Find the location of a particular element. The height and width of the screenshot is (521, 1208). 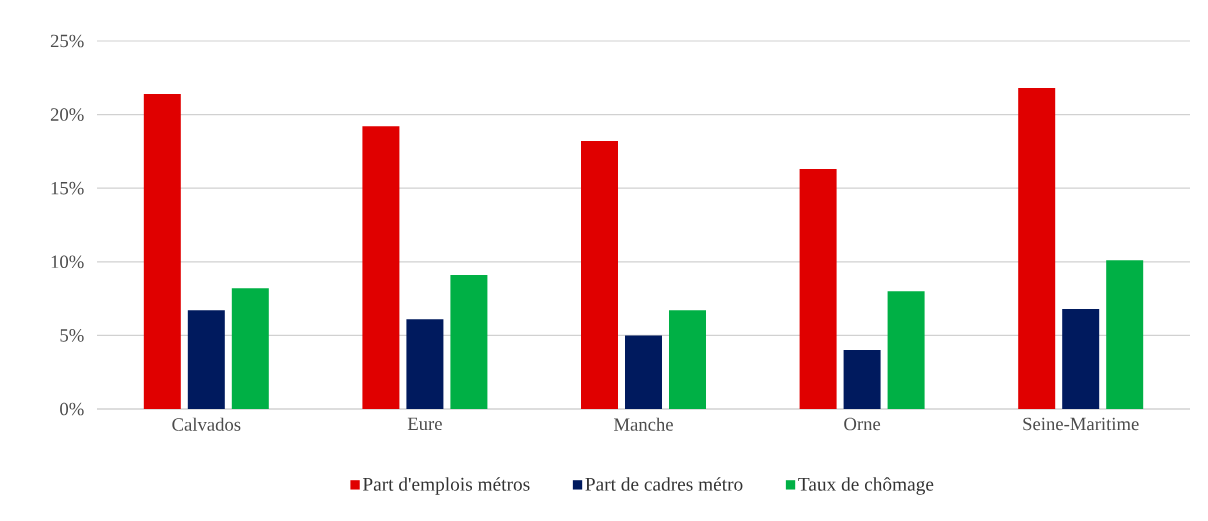

y-tick-label: 15% is located at coordinates (67, 188).